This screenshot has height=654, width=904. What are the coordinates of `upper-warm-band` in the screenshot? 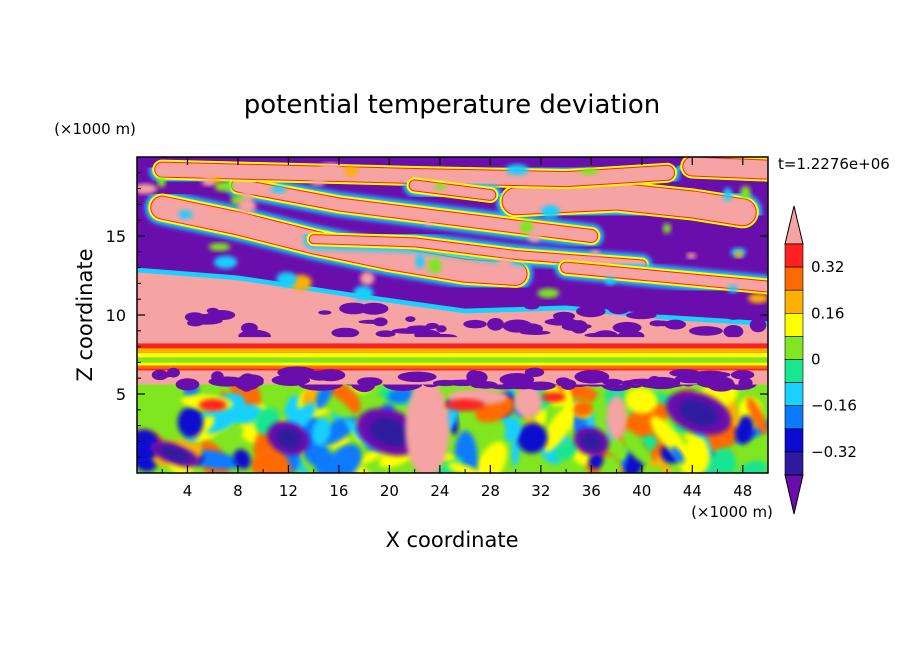 It's located at (452, 305).